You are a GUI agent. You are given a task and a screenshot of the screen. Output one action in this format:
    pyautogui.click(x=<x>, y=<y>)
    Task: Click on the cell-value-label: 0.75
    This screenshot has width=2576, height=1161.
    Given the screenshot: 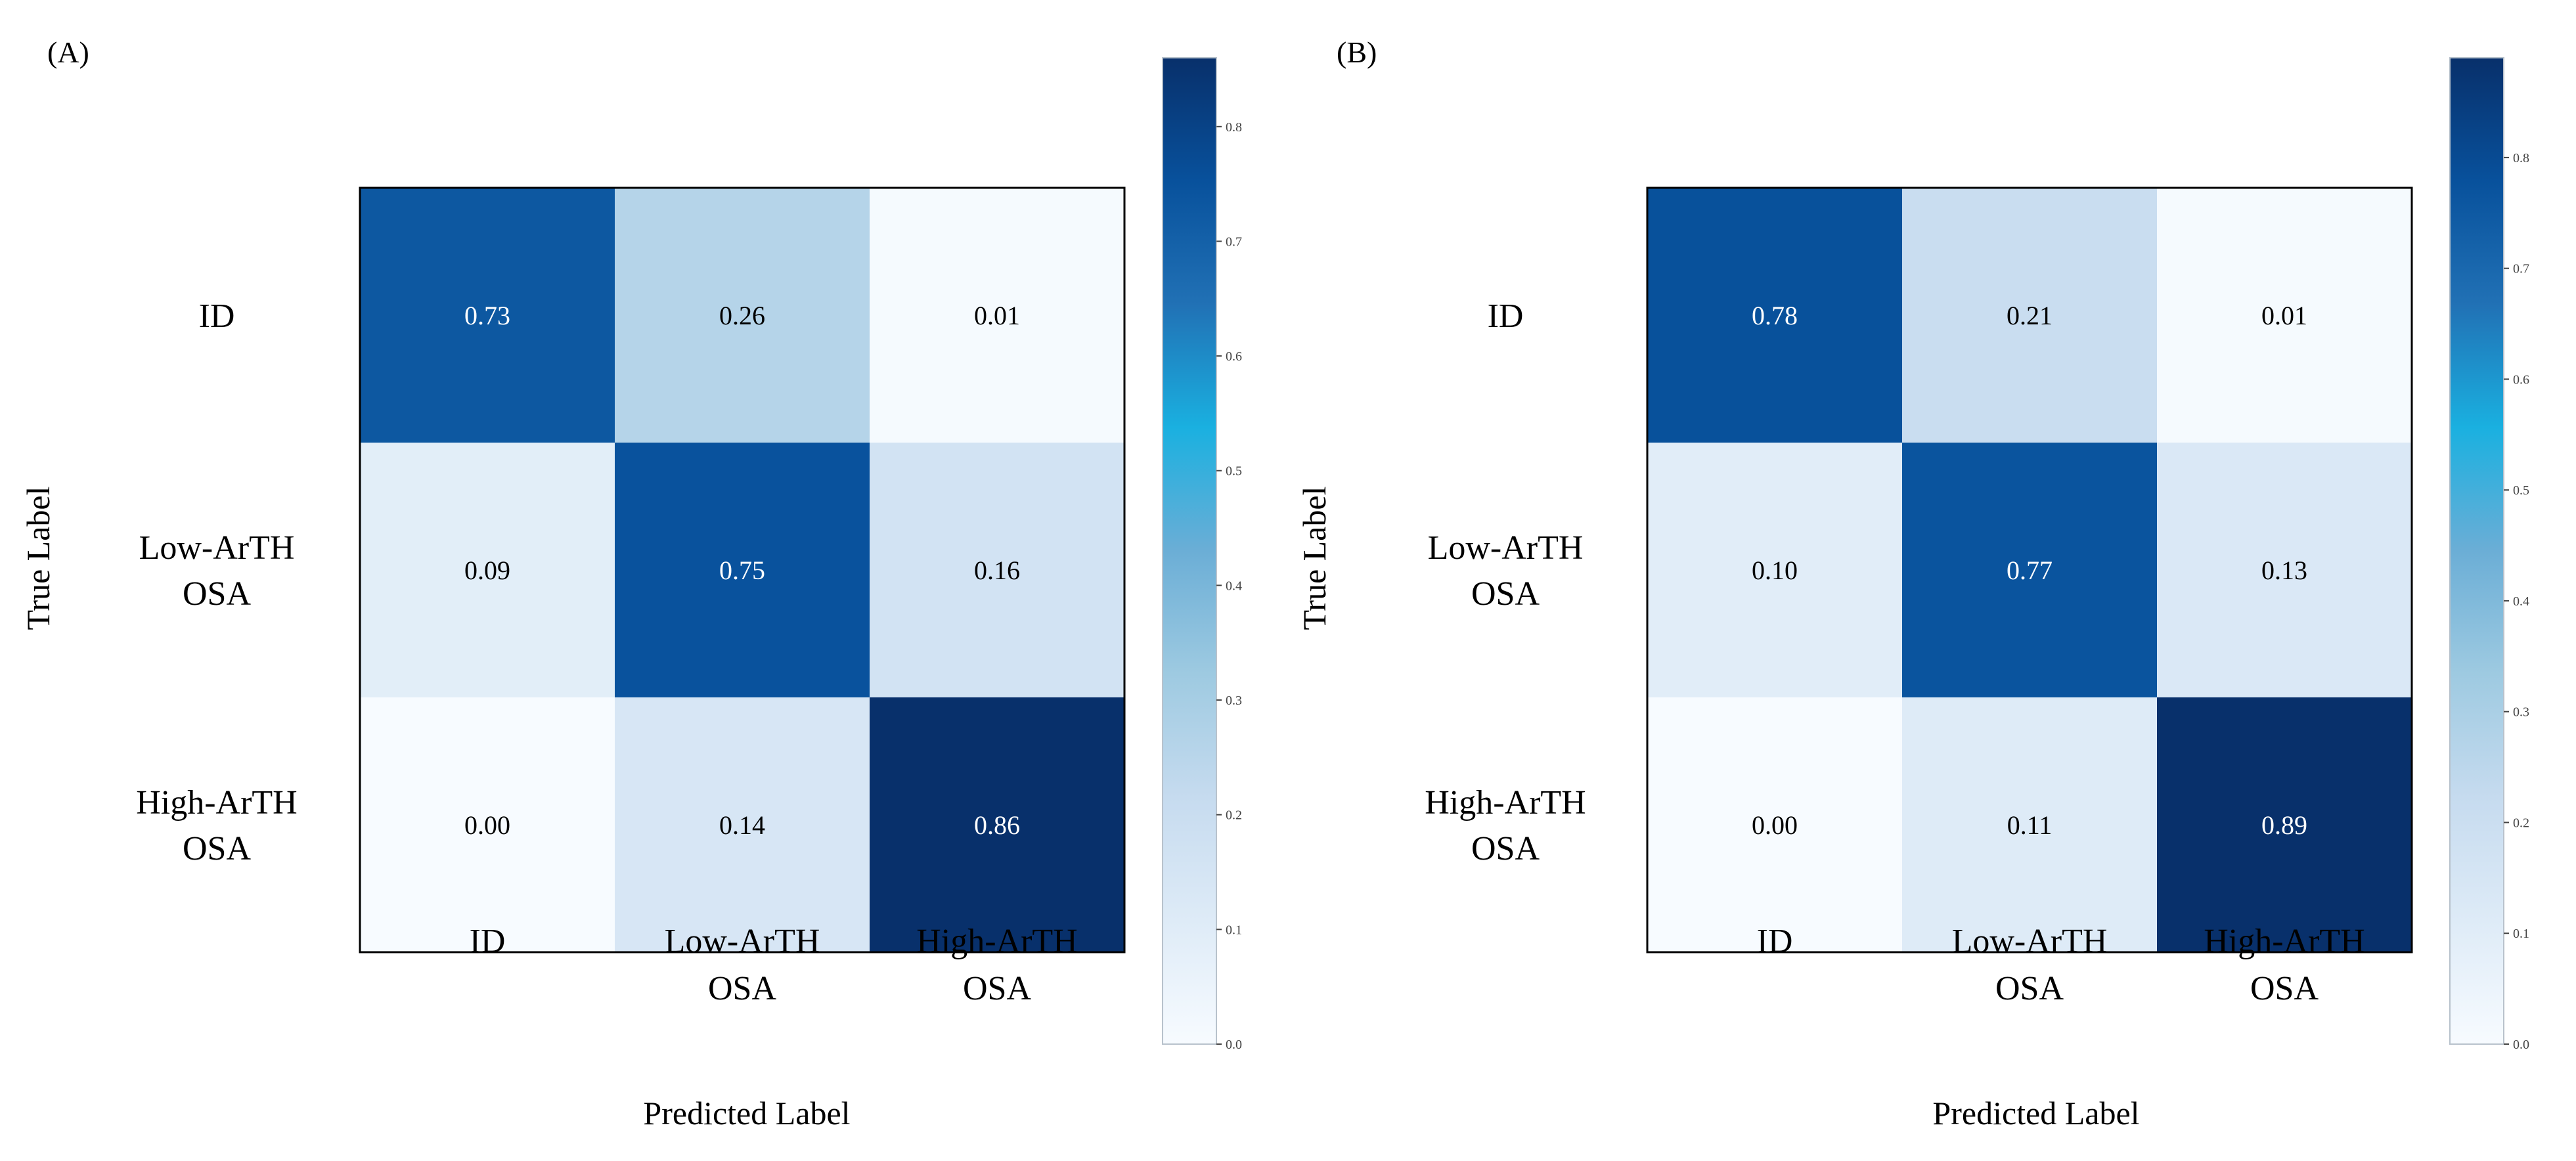 What is the action you would take?
    pyautogui.click(x=742, y=570)
    